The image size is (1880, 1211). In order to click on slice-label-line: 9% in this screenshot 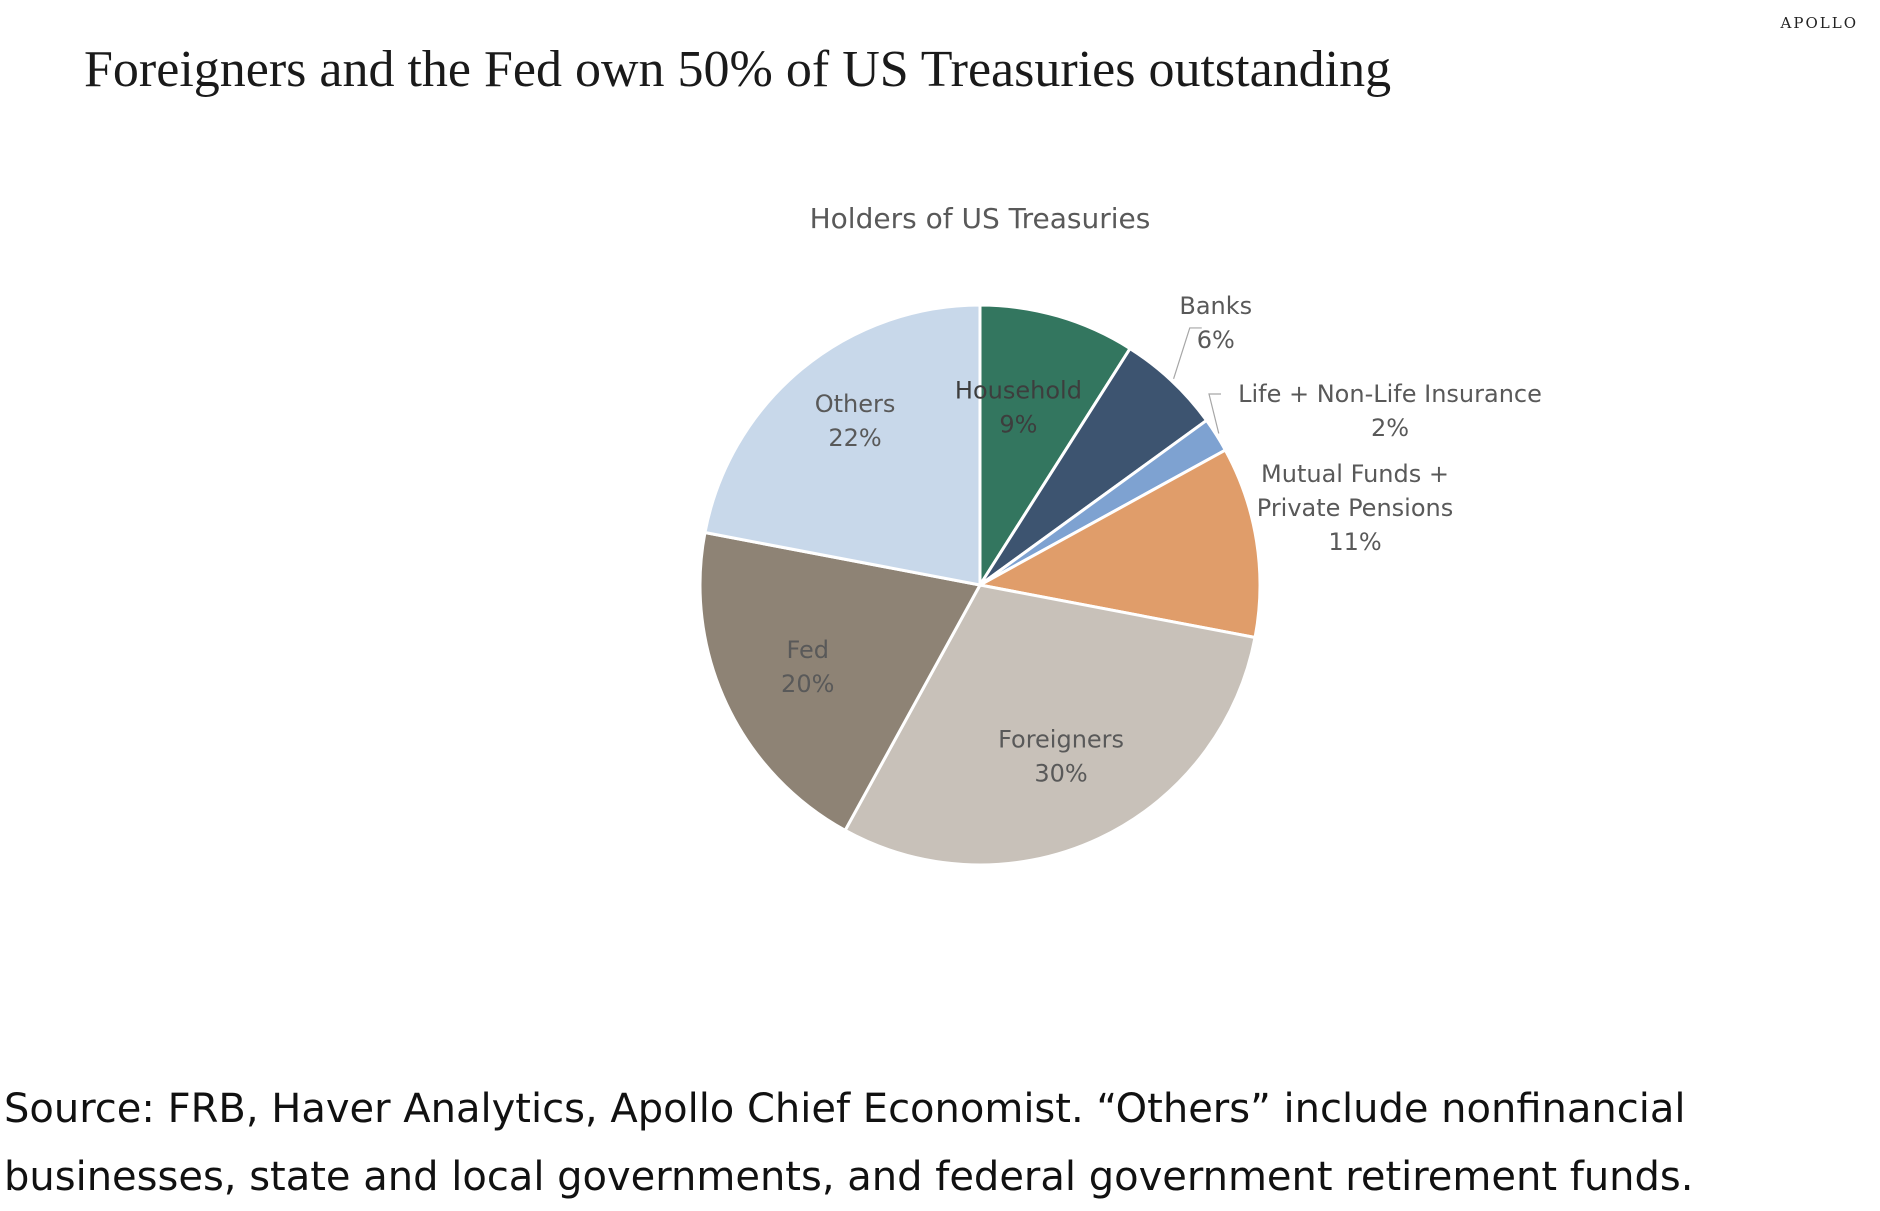, I will do `click(1018, 424)`.